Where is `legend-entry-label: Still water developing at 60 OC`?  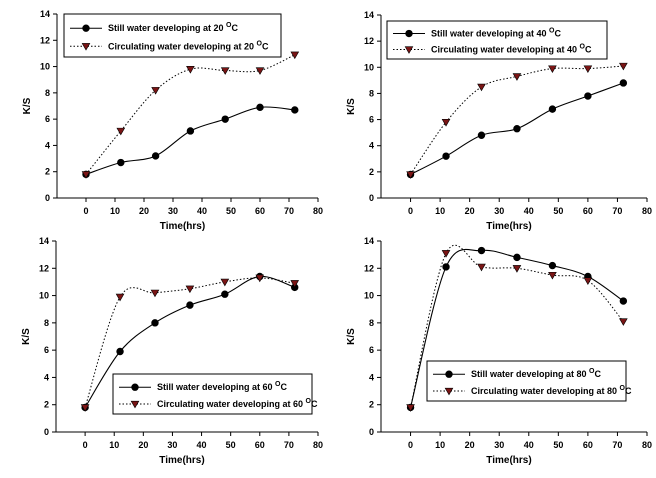
legend-entry-label: Still water developing at 60 OC is located at coordinates (222, 386).